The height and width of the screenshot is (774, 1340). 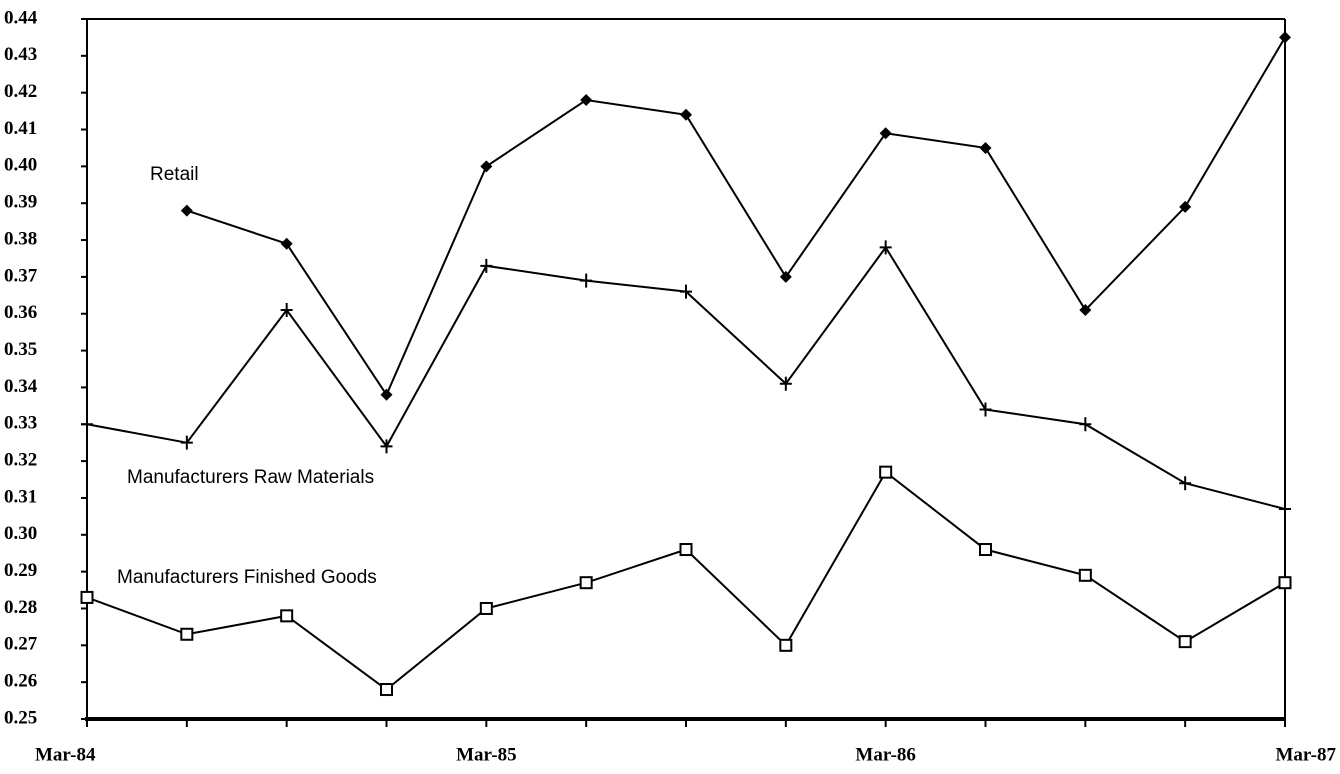 I want to click on series-label: Manufacturers Finished Goods, so click(x=247, y=577).